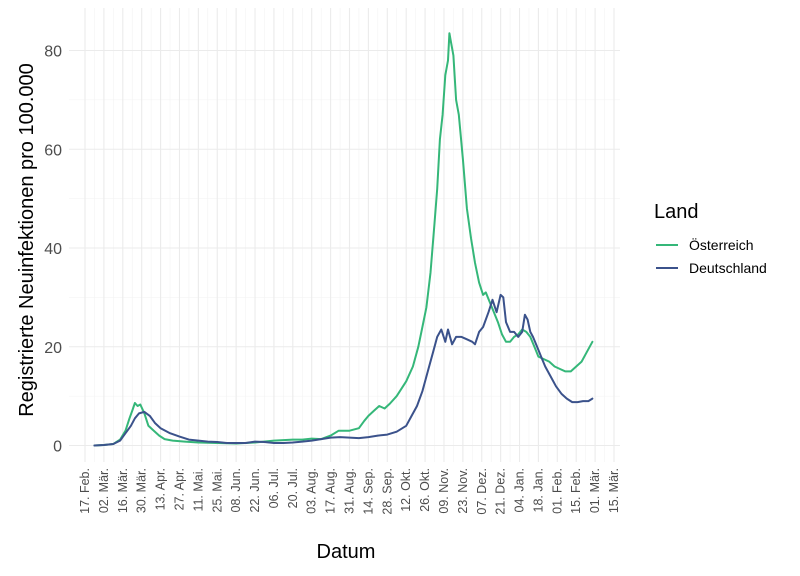 Image resolution: width=800 pixels, height=576 pixels. Describe the element at coordinates (217, 490) in the screenshot. I see `x-tick-label: 25. Mai.` at that location.